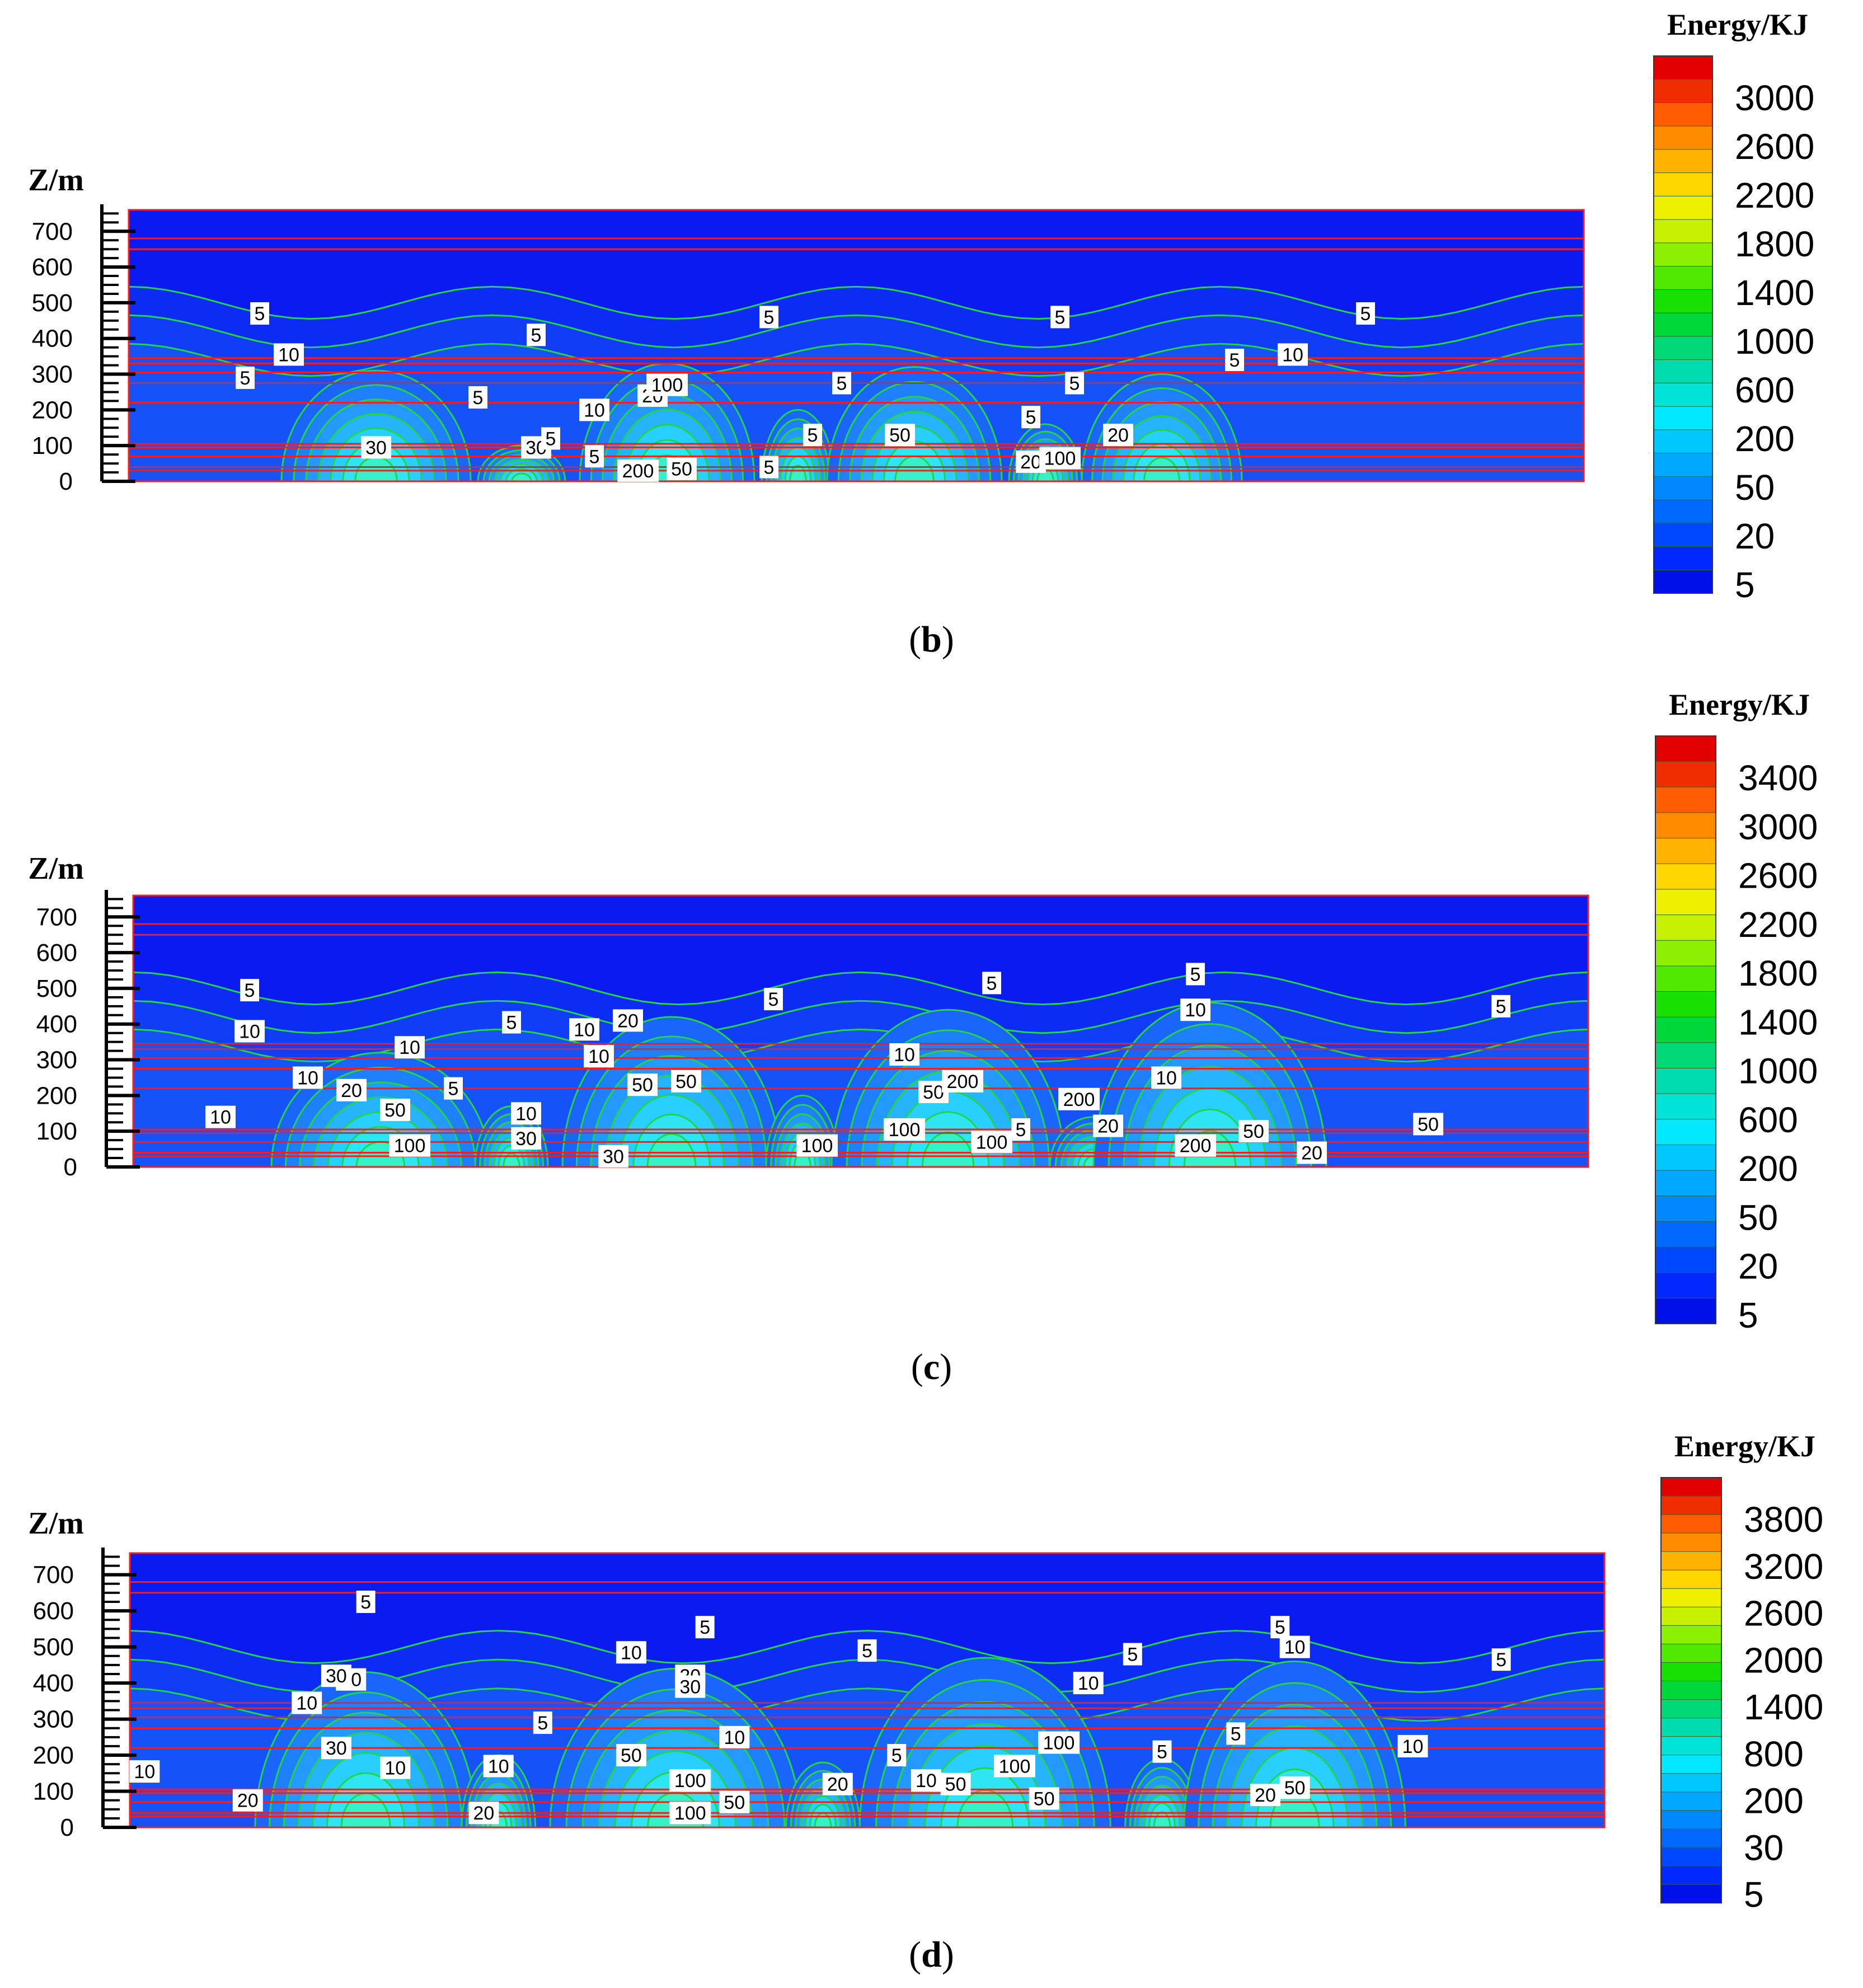 The image size is (1863, 1988). Describe the element at coordinates (1783, 1519) in the screenshot. I see `legend-label: 3800` at that location.